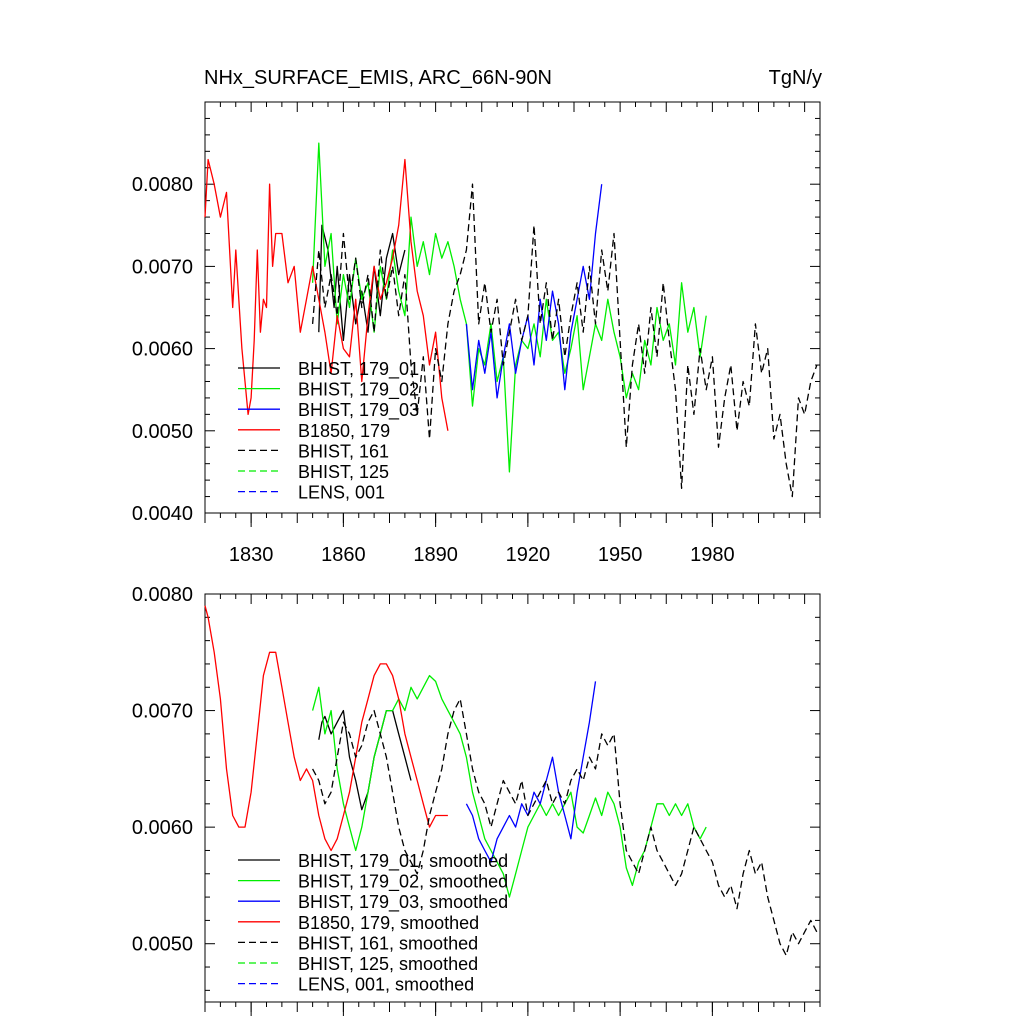 This screenshot has height=1029, width=1024. Describe the element at coordinates (162, 185) in the screenshot. I see `top-y-tick-label: 0.0080` at that location.